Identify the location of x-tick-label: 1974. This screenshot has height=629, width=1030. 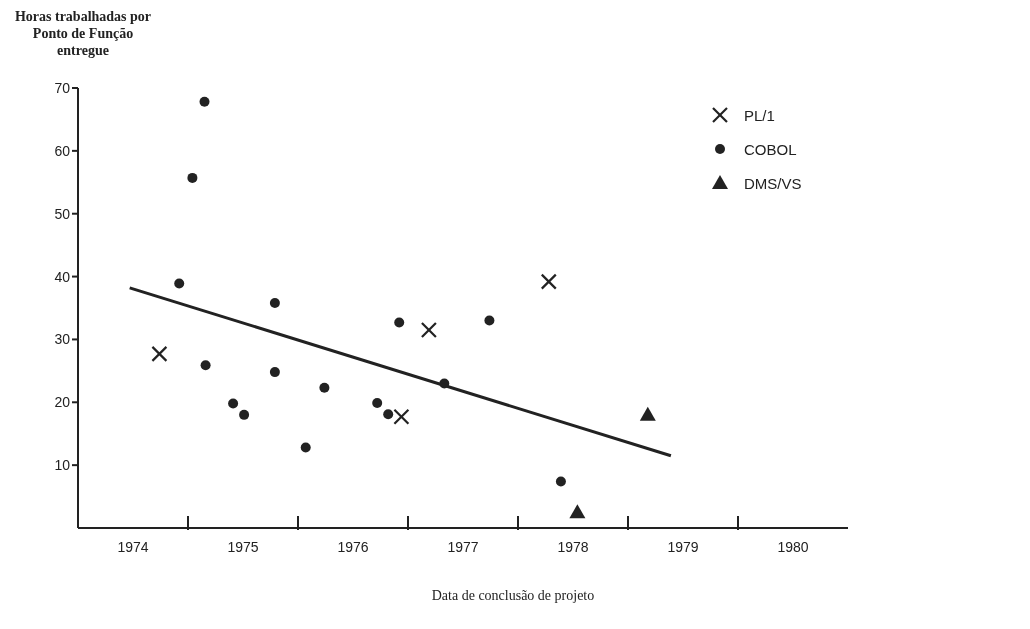
(133, 547).